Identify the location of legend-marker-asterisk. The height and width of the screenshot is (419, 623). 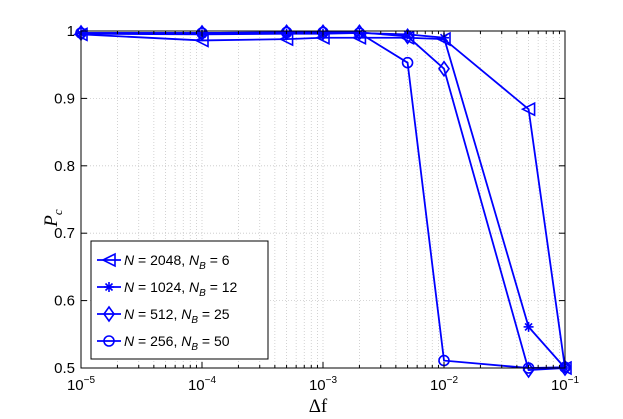
(109, 287).